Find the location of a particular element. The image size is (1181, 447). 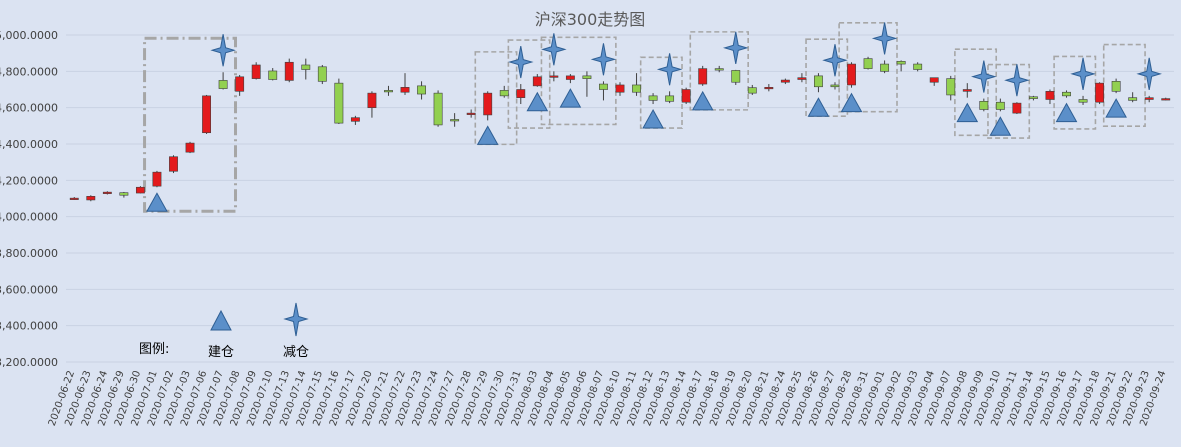

legend: 图例: 建仓 减仓 is located at coordinates (224, 331).